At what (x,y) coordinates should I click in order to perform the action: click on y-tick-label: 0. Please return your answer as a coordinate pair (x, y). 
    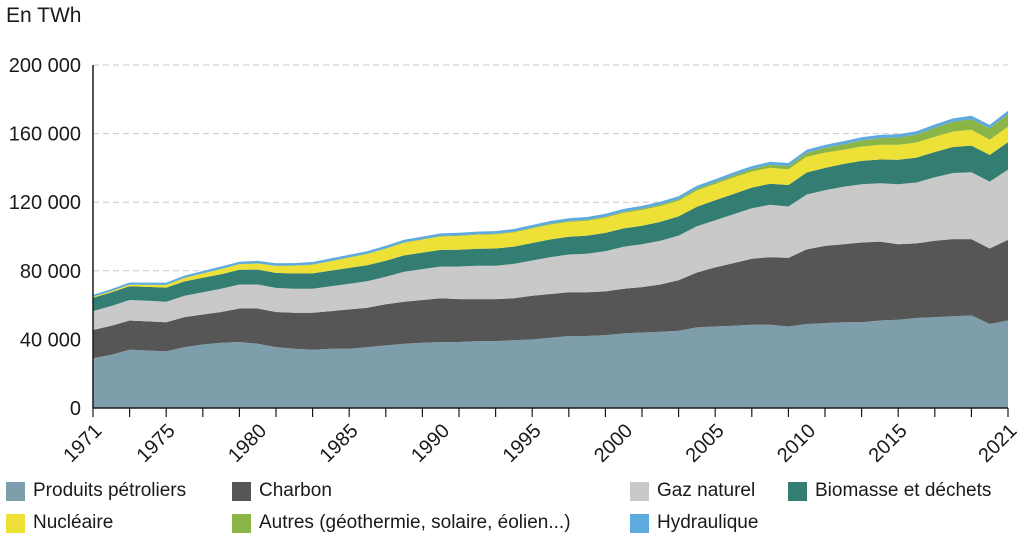
    Looking at the image, I should click on (75, 409).